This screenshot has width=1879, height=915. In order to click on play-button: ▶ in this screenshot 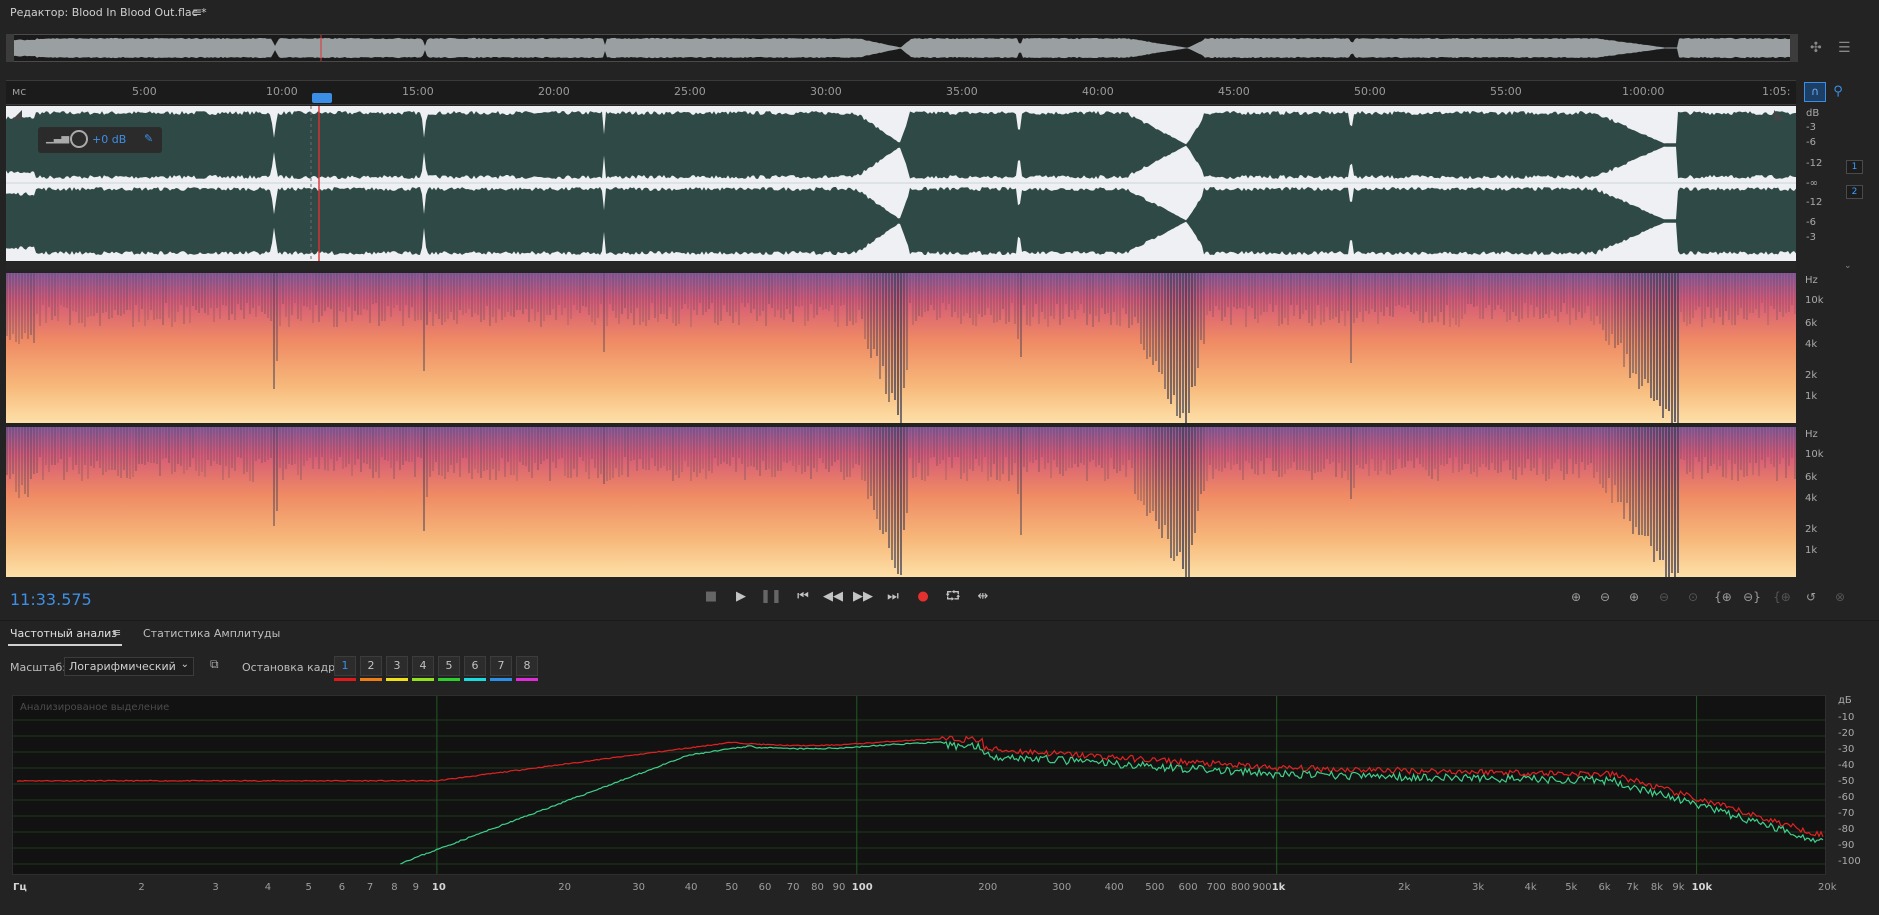, I will do `click(741, 596)`.